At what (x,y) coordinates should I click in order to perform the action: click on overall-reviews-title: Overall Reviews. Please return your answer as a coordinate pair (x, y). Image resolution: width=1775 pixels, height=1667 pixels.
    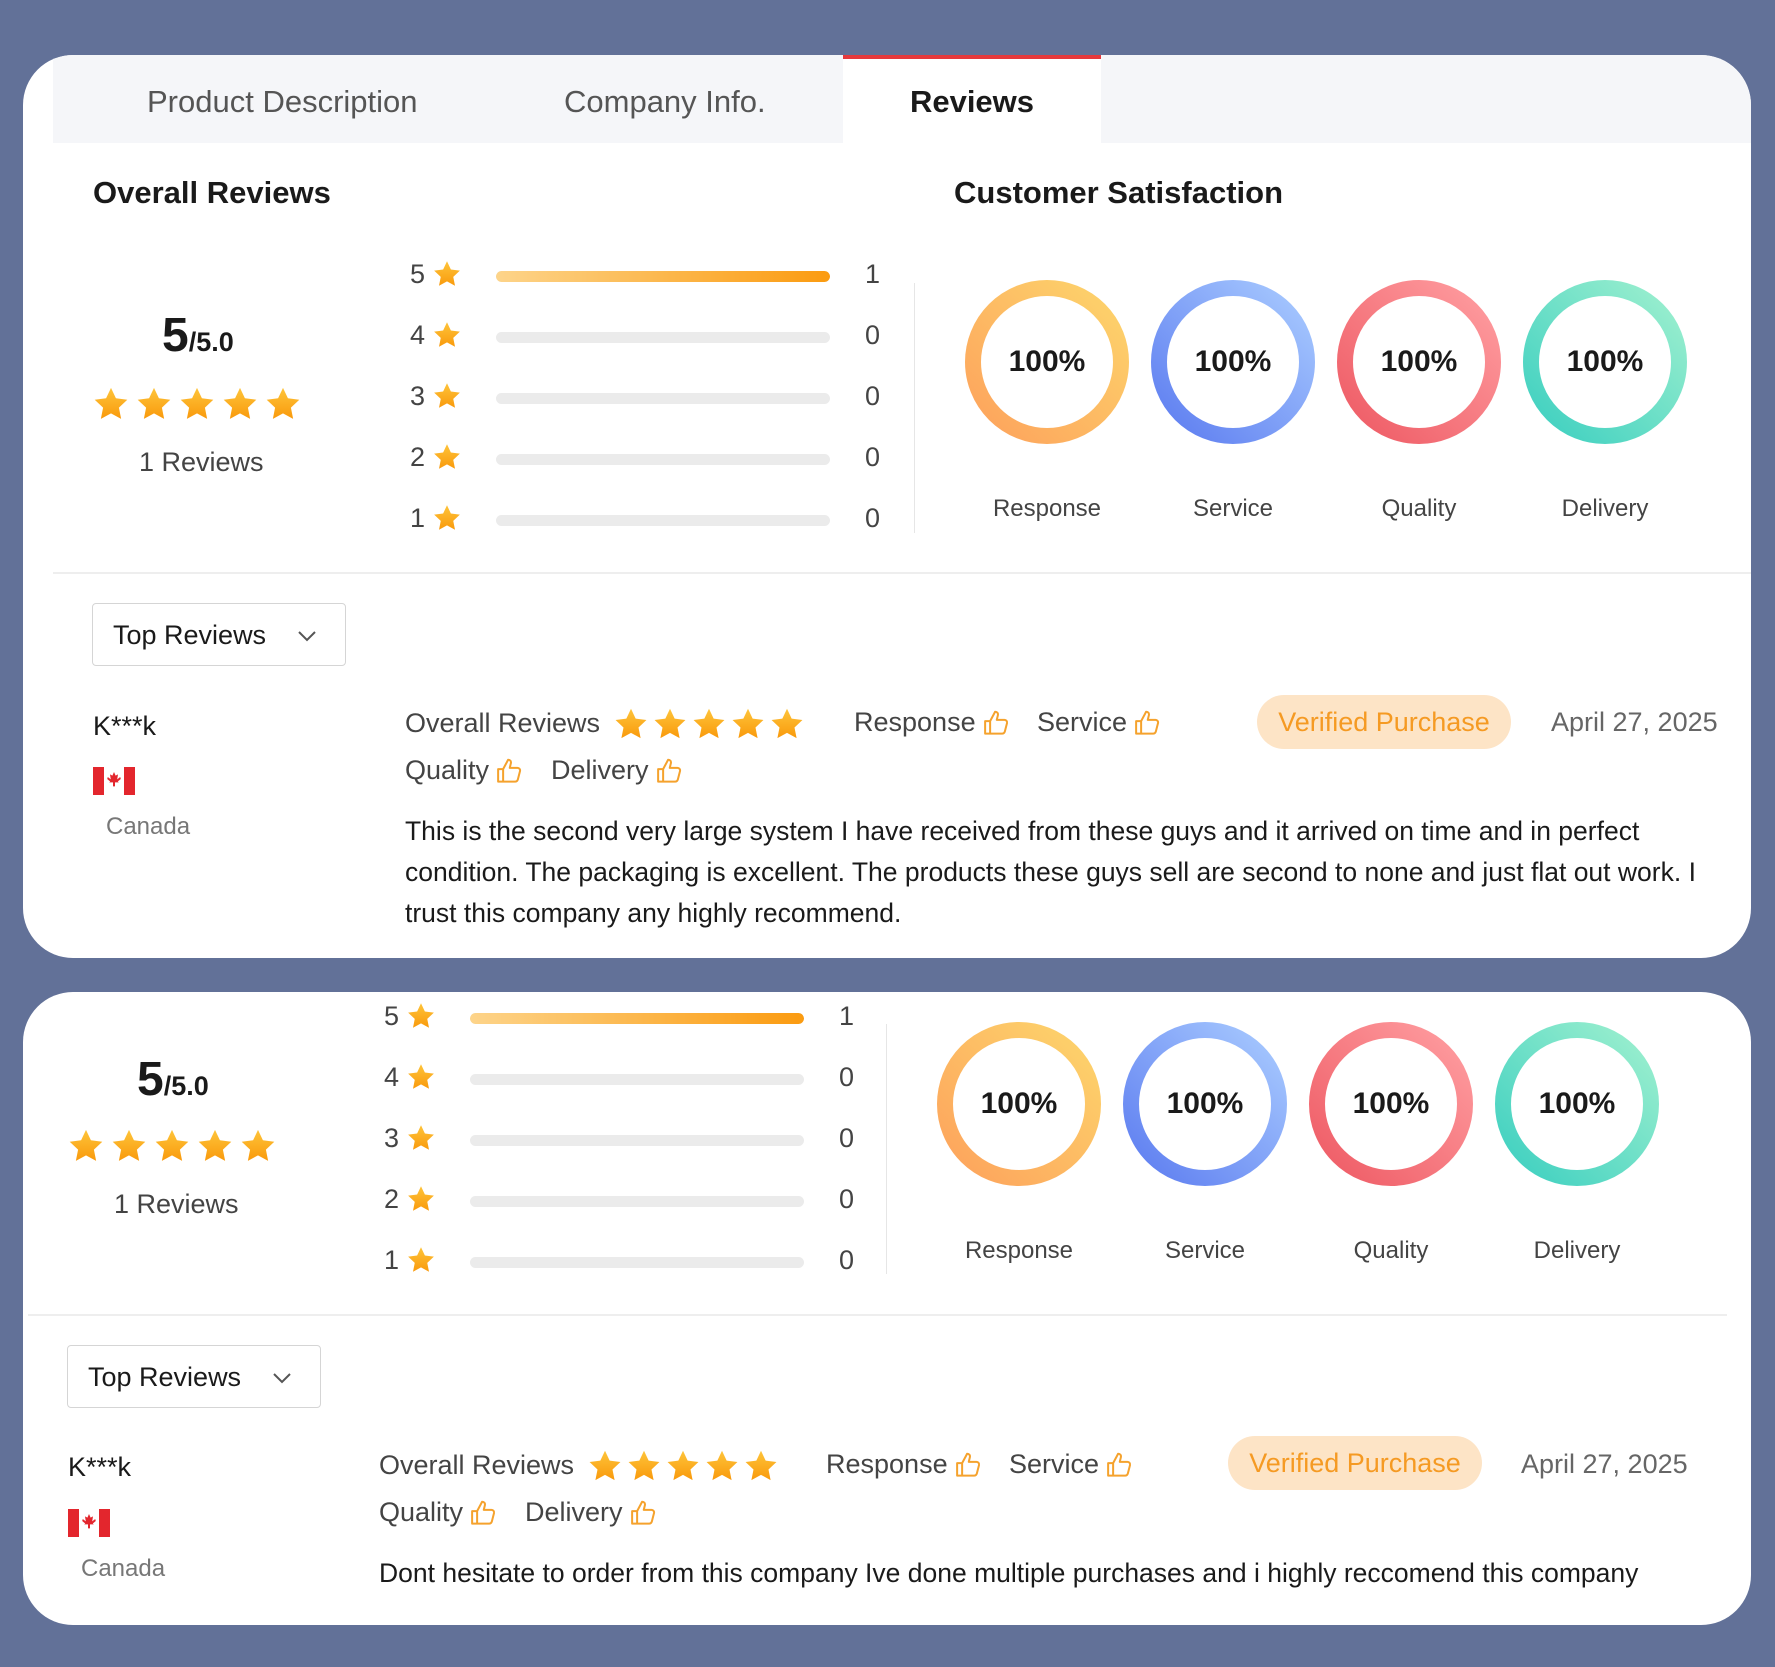
    Looking at the image, I should click on (212, 192).